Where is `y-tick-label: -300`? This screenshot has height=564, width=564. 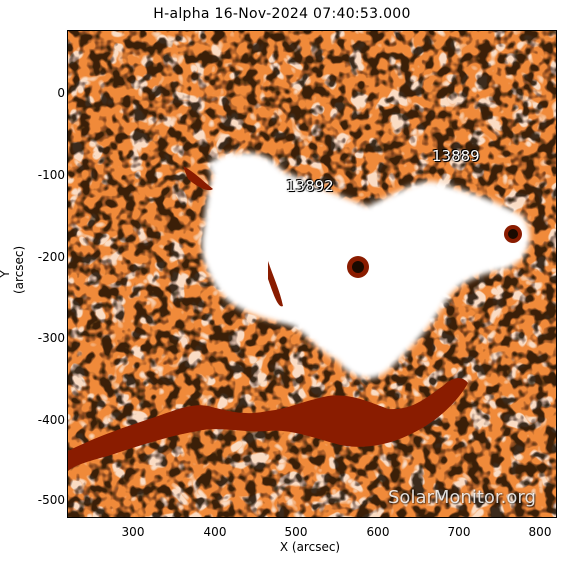
y-tick-label: -300 is located at coordinates (51, 338).